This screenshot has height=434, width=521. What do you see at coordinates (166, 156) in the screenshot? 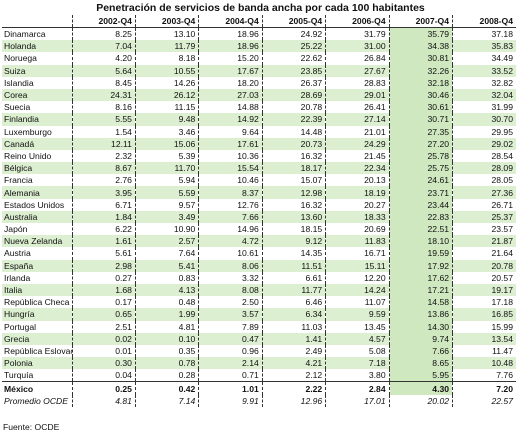
I see `value-cell: 5.39` at bounding box center [166, 156].